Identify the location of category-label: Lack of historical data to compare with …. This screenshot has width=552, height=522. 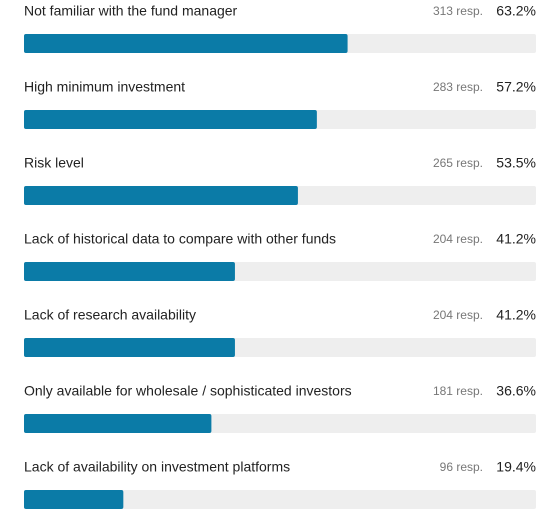
(180, 239).